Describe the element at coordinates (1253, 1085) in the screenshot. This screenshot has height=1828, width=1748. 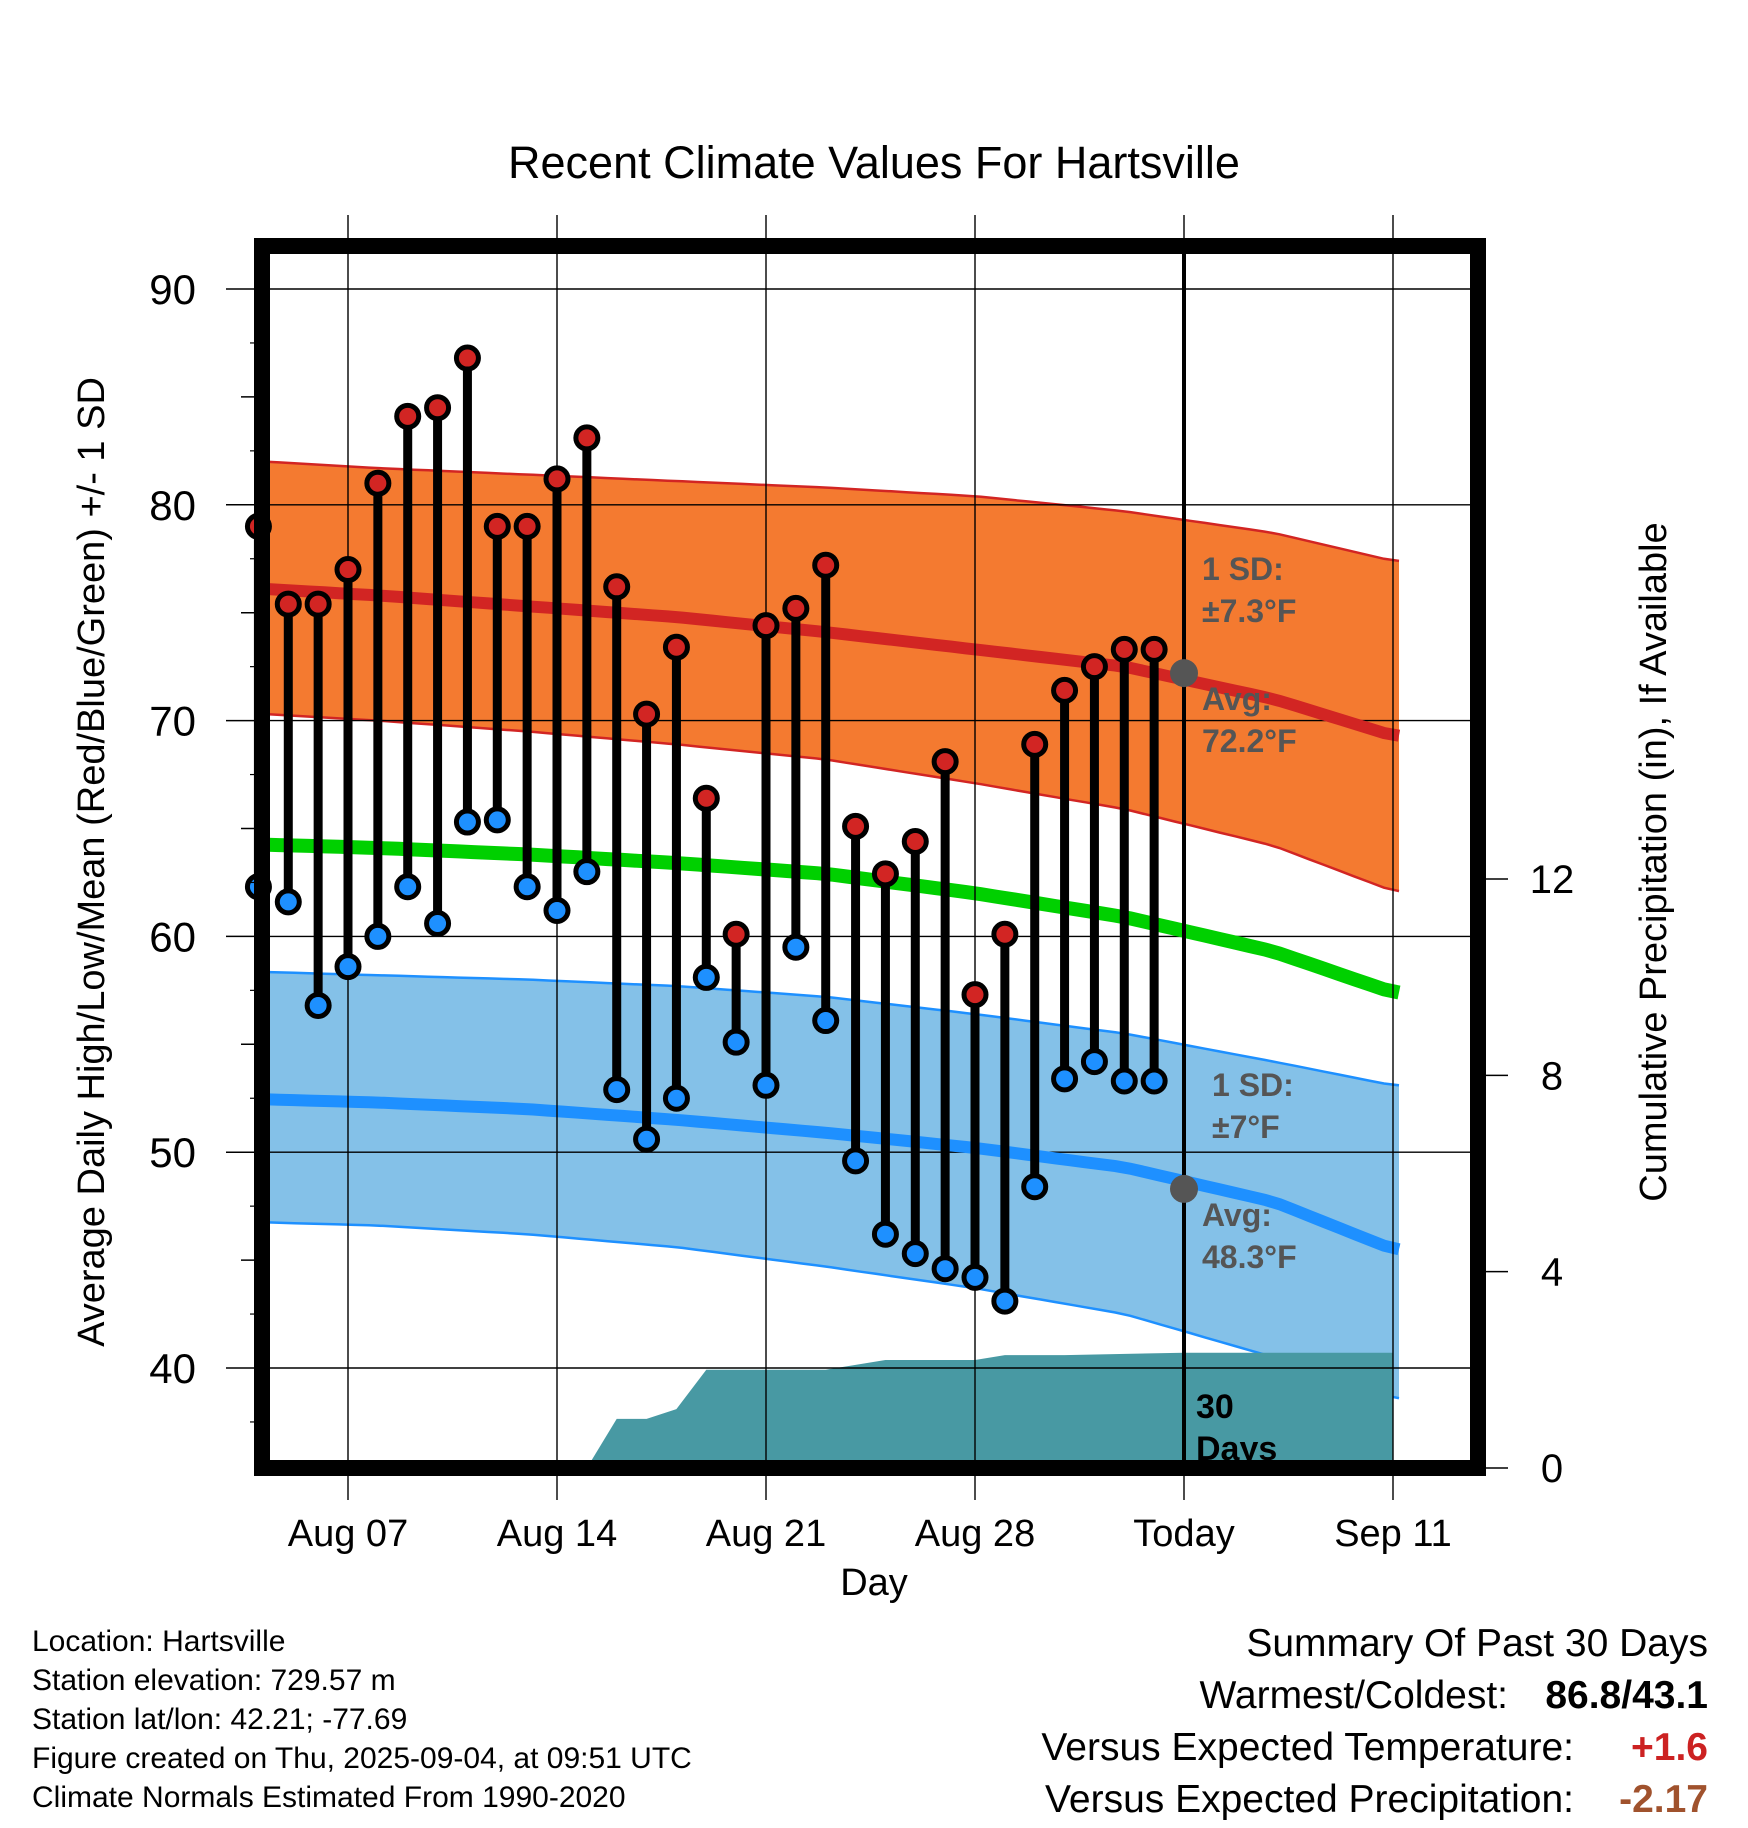
I see `low-sd-label: 1 SD:` at that location.